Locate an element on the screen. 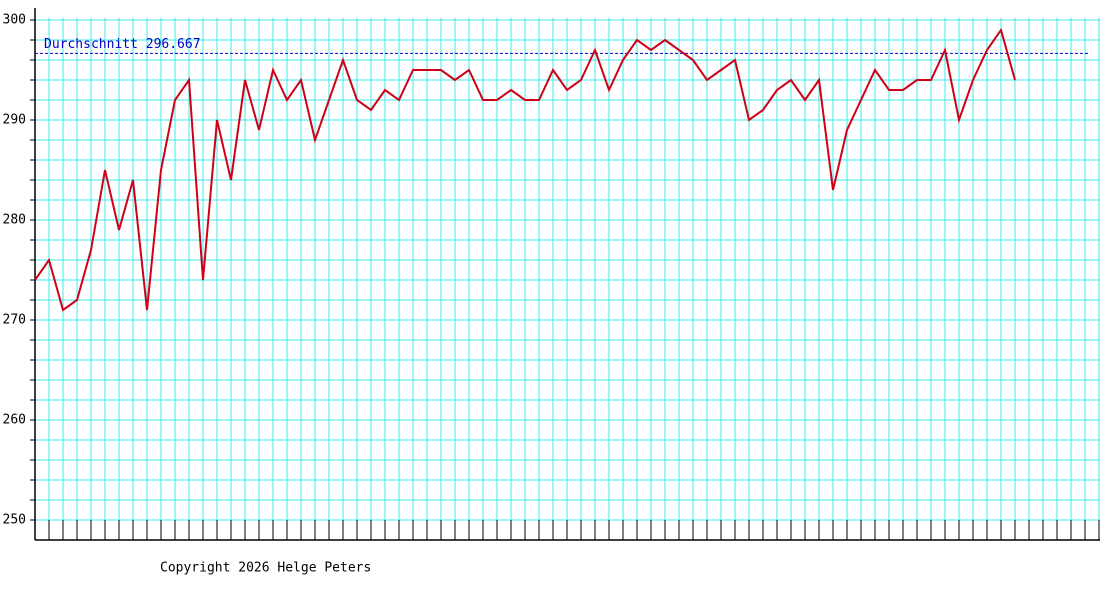 This screenshot has width=1100, height=600. y-tick-label: 270 is located at coordinates (14, 320).